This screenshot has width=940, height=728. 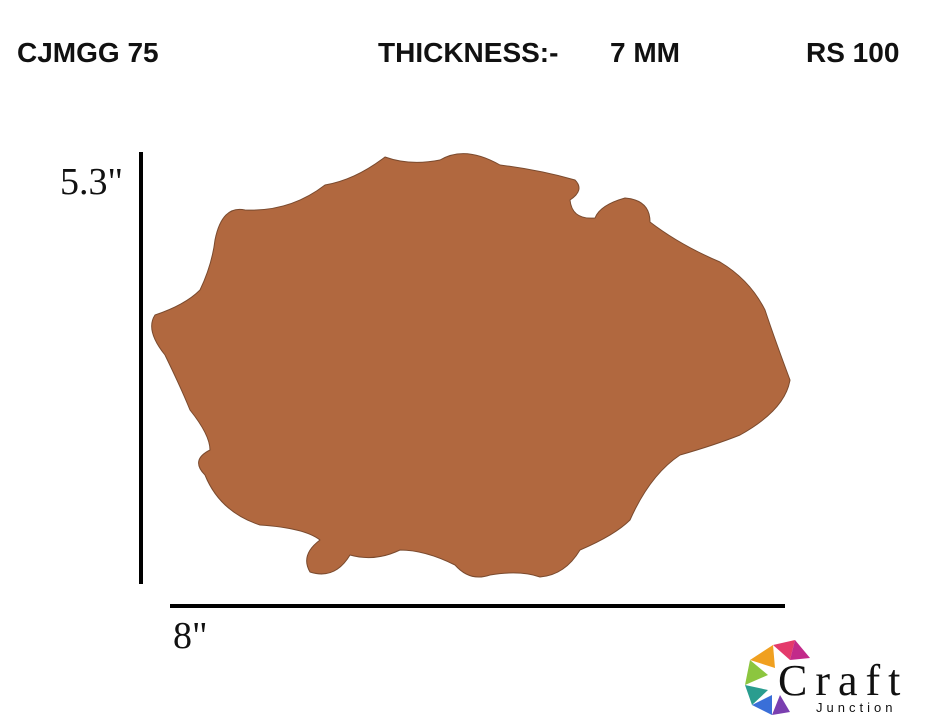 What do you see at coordinates (843, 680) in the screenshot?
I see `logo-name: Craft` at bounding box center [843, 680].